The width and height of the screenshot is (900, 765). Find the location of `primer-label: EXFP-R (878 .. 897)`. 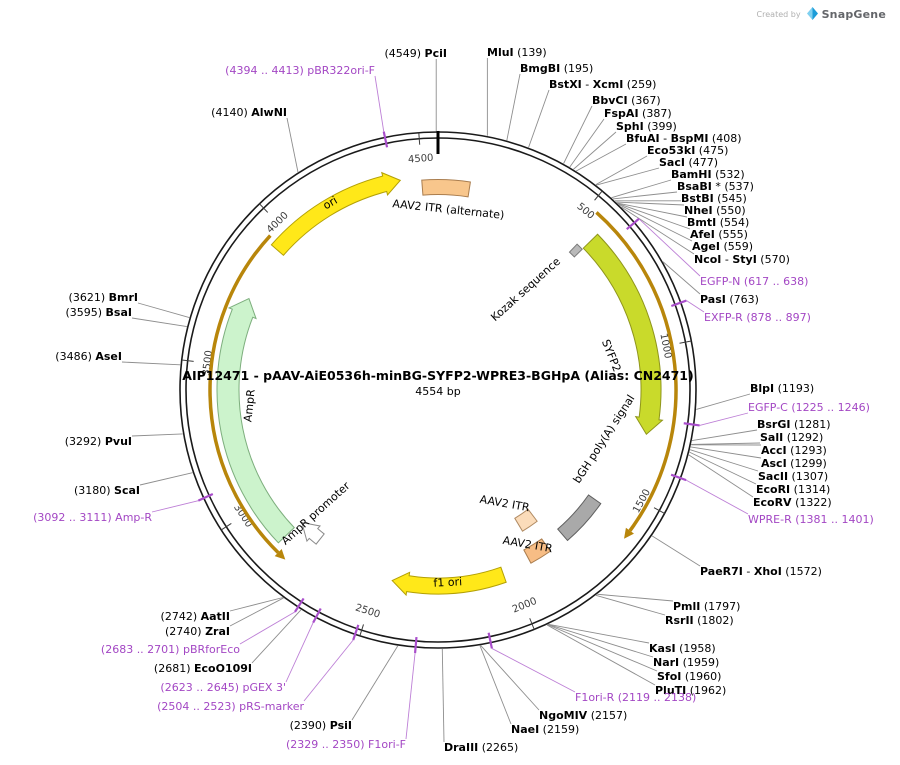

primer-label: EXFP-R (878 .. 897) is located at coordinates (757, 317).